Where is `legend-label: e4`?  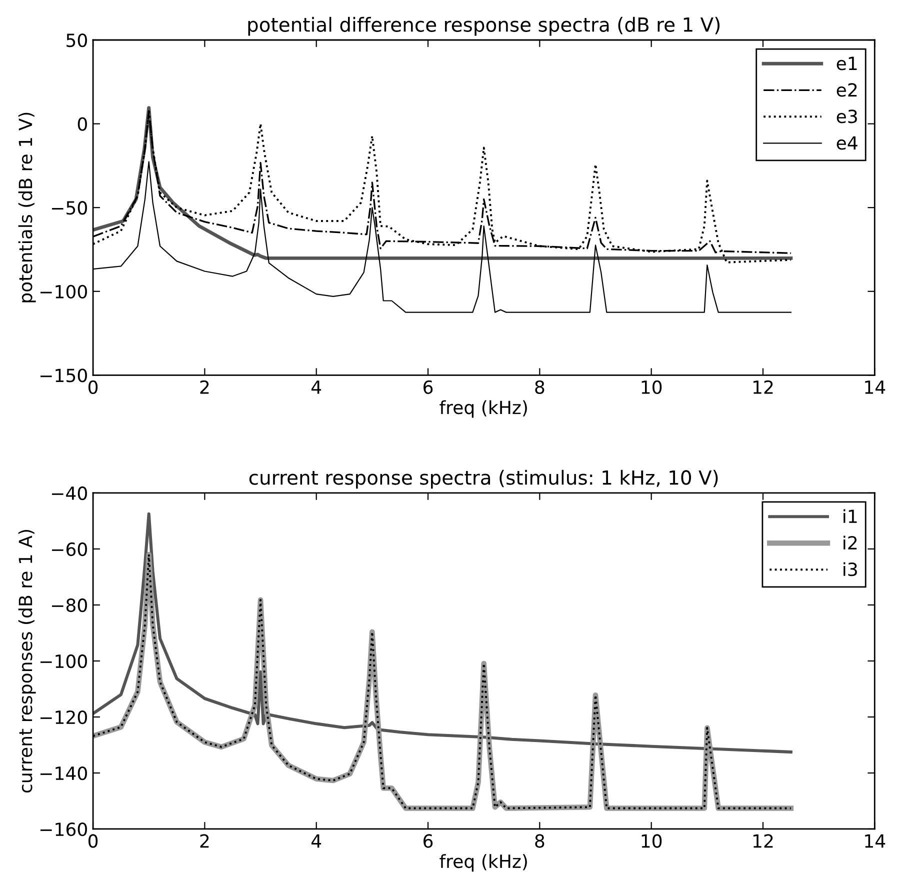 legend-label: e4 is located at coordinates (847, 143).